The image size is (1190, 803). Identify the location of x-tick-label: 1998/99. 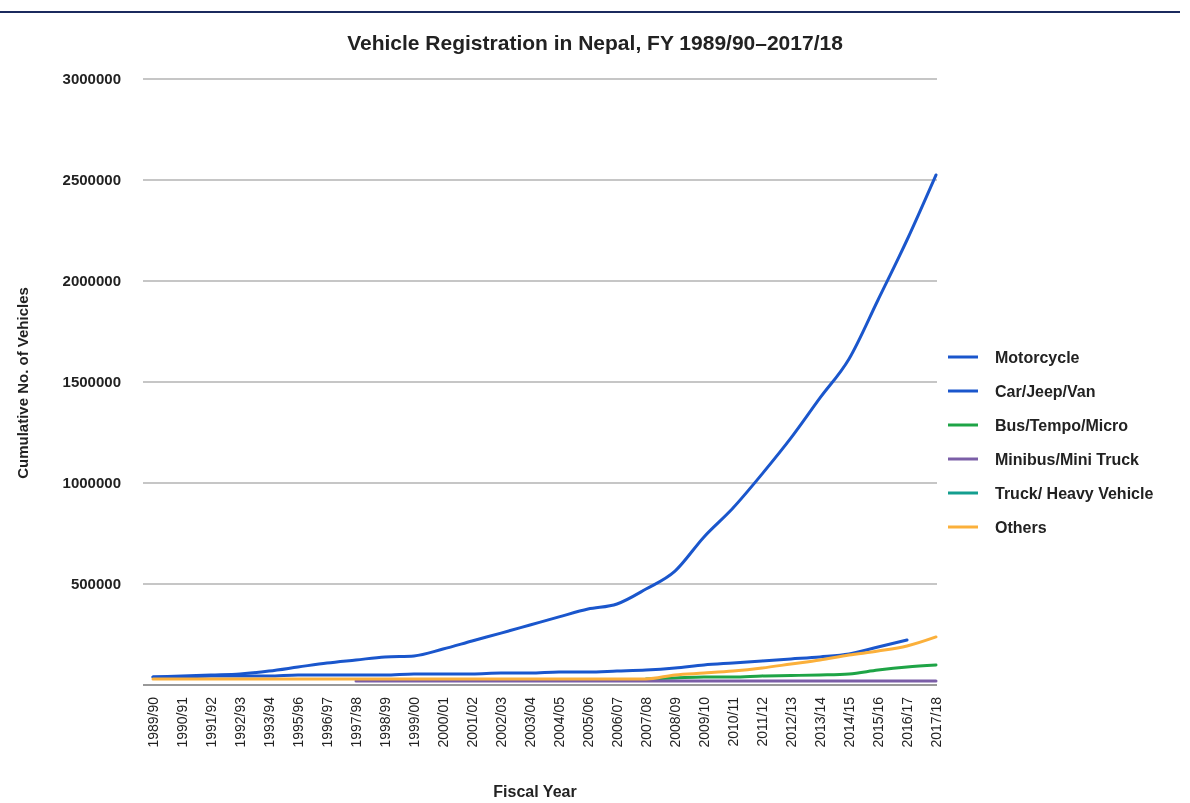
(385, 722).